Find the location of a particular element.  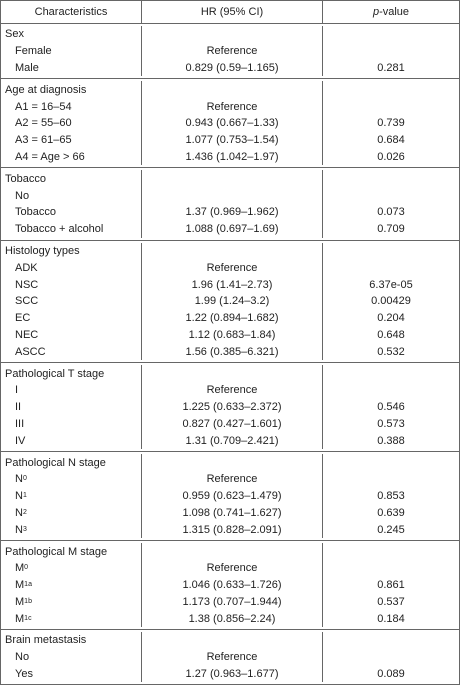

table-row: Yes 1.27 (0.963–1.677) 0.089 is located at coordinates (230, 675).